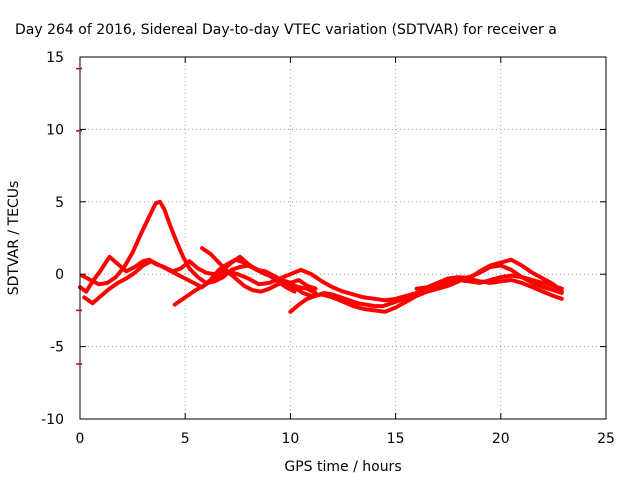 Image resolution: width=640 pixels, height=480 pixels. What do you see at coordinates (396, 439) in the screenshot?
I see `x-tick-label: 15` at bounding box center [396, 439].